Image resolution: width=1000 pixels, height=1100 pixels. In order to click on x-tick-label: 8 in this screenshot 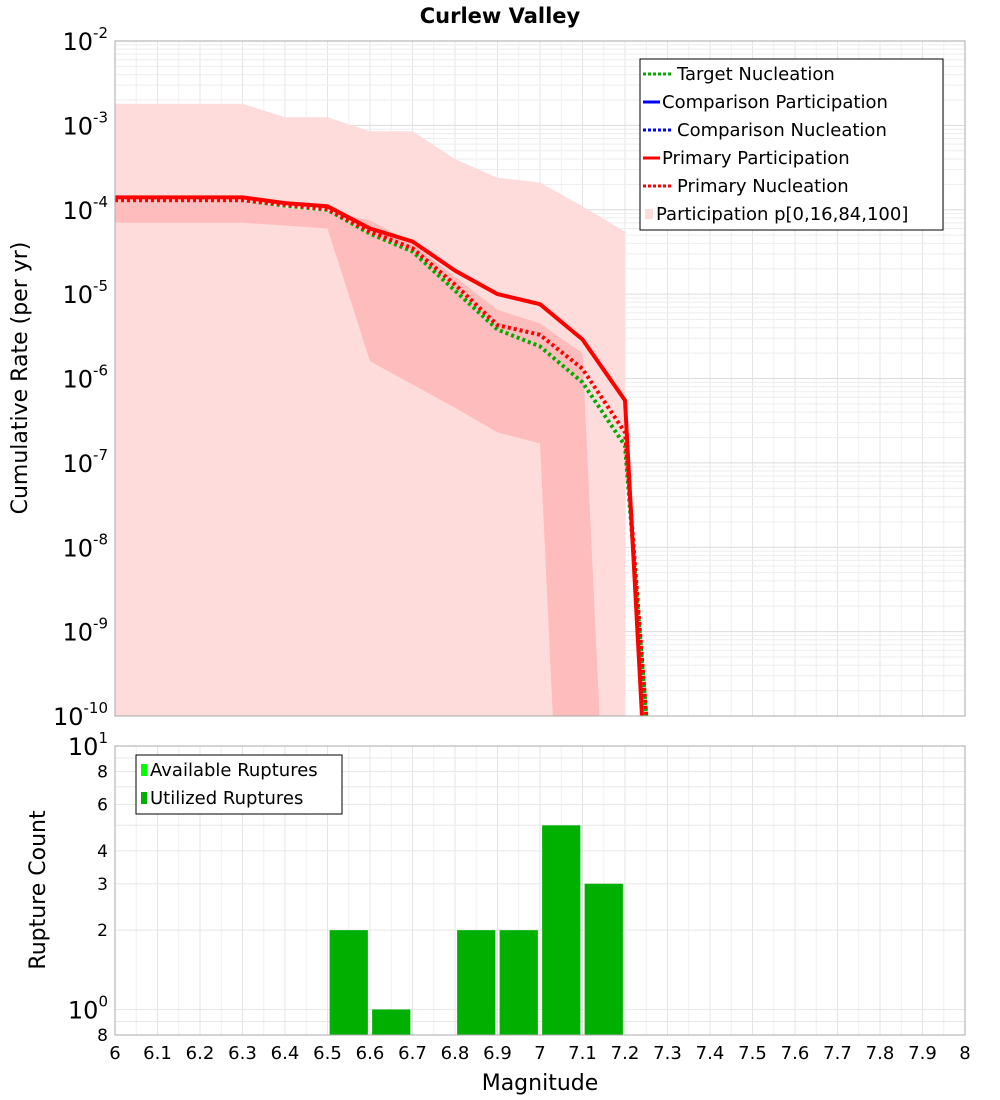, I will do `click(964, 1053)`.